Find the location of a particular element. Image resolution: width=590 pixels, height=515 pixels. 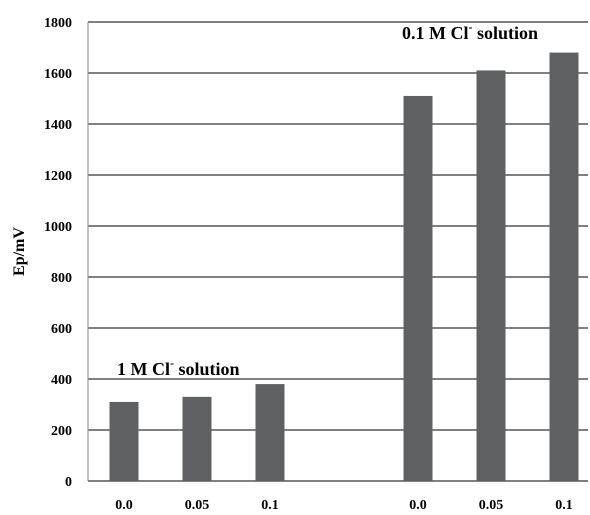

y-tick-label: 0 is located at coordinates (68, 482).